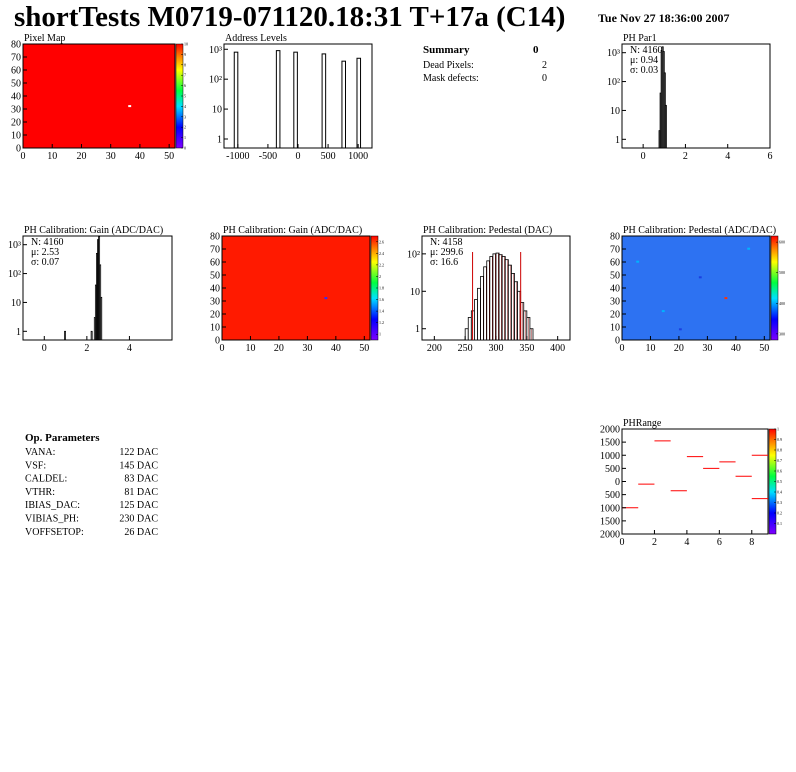 Image resolution: width=796 pixels, height=772 pixels. Describe the element at coordinates (381, 253) in the screenshot. I see `color-bar-label: 2.4` at that location.